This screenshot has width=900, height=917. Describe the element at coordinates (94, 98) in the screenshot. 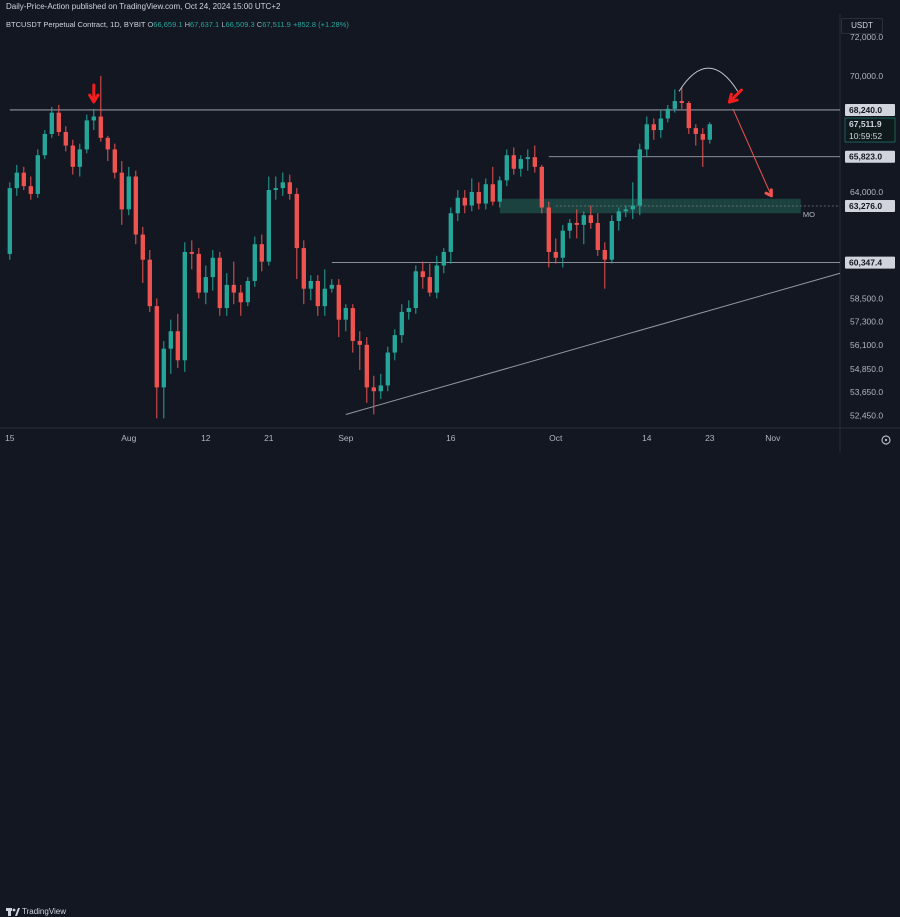

I see `annotation-arrowhead-left` at that location.